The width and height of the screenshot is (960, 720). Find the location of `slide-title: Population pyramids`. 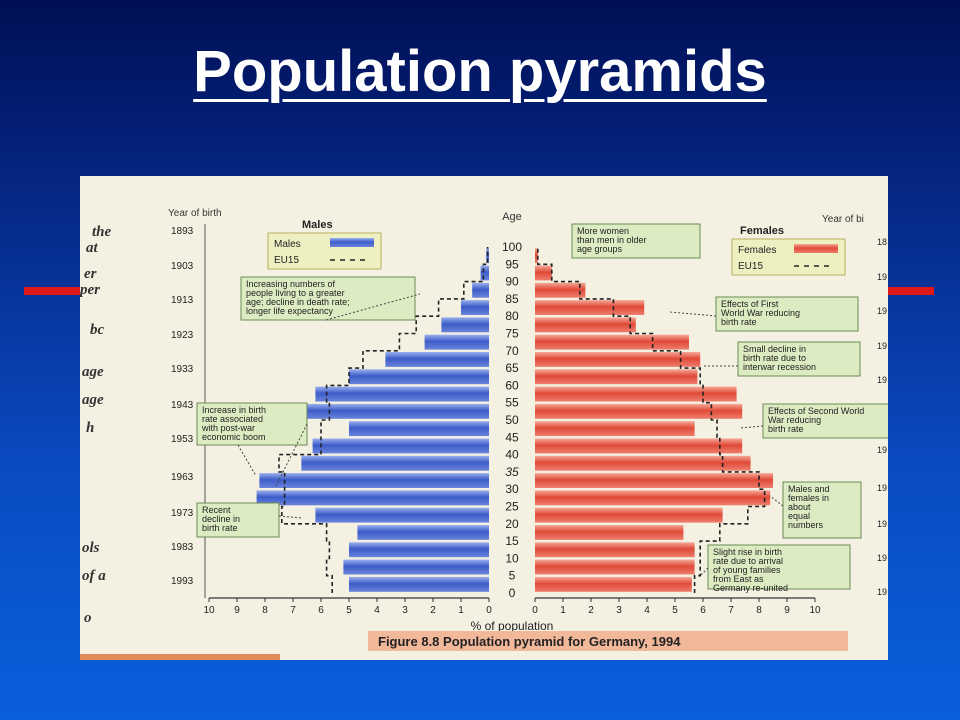

slide-title: Population pyramids is located at coordinates (480, 71).